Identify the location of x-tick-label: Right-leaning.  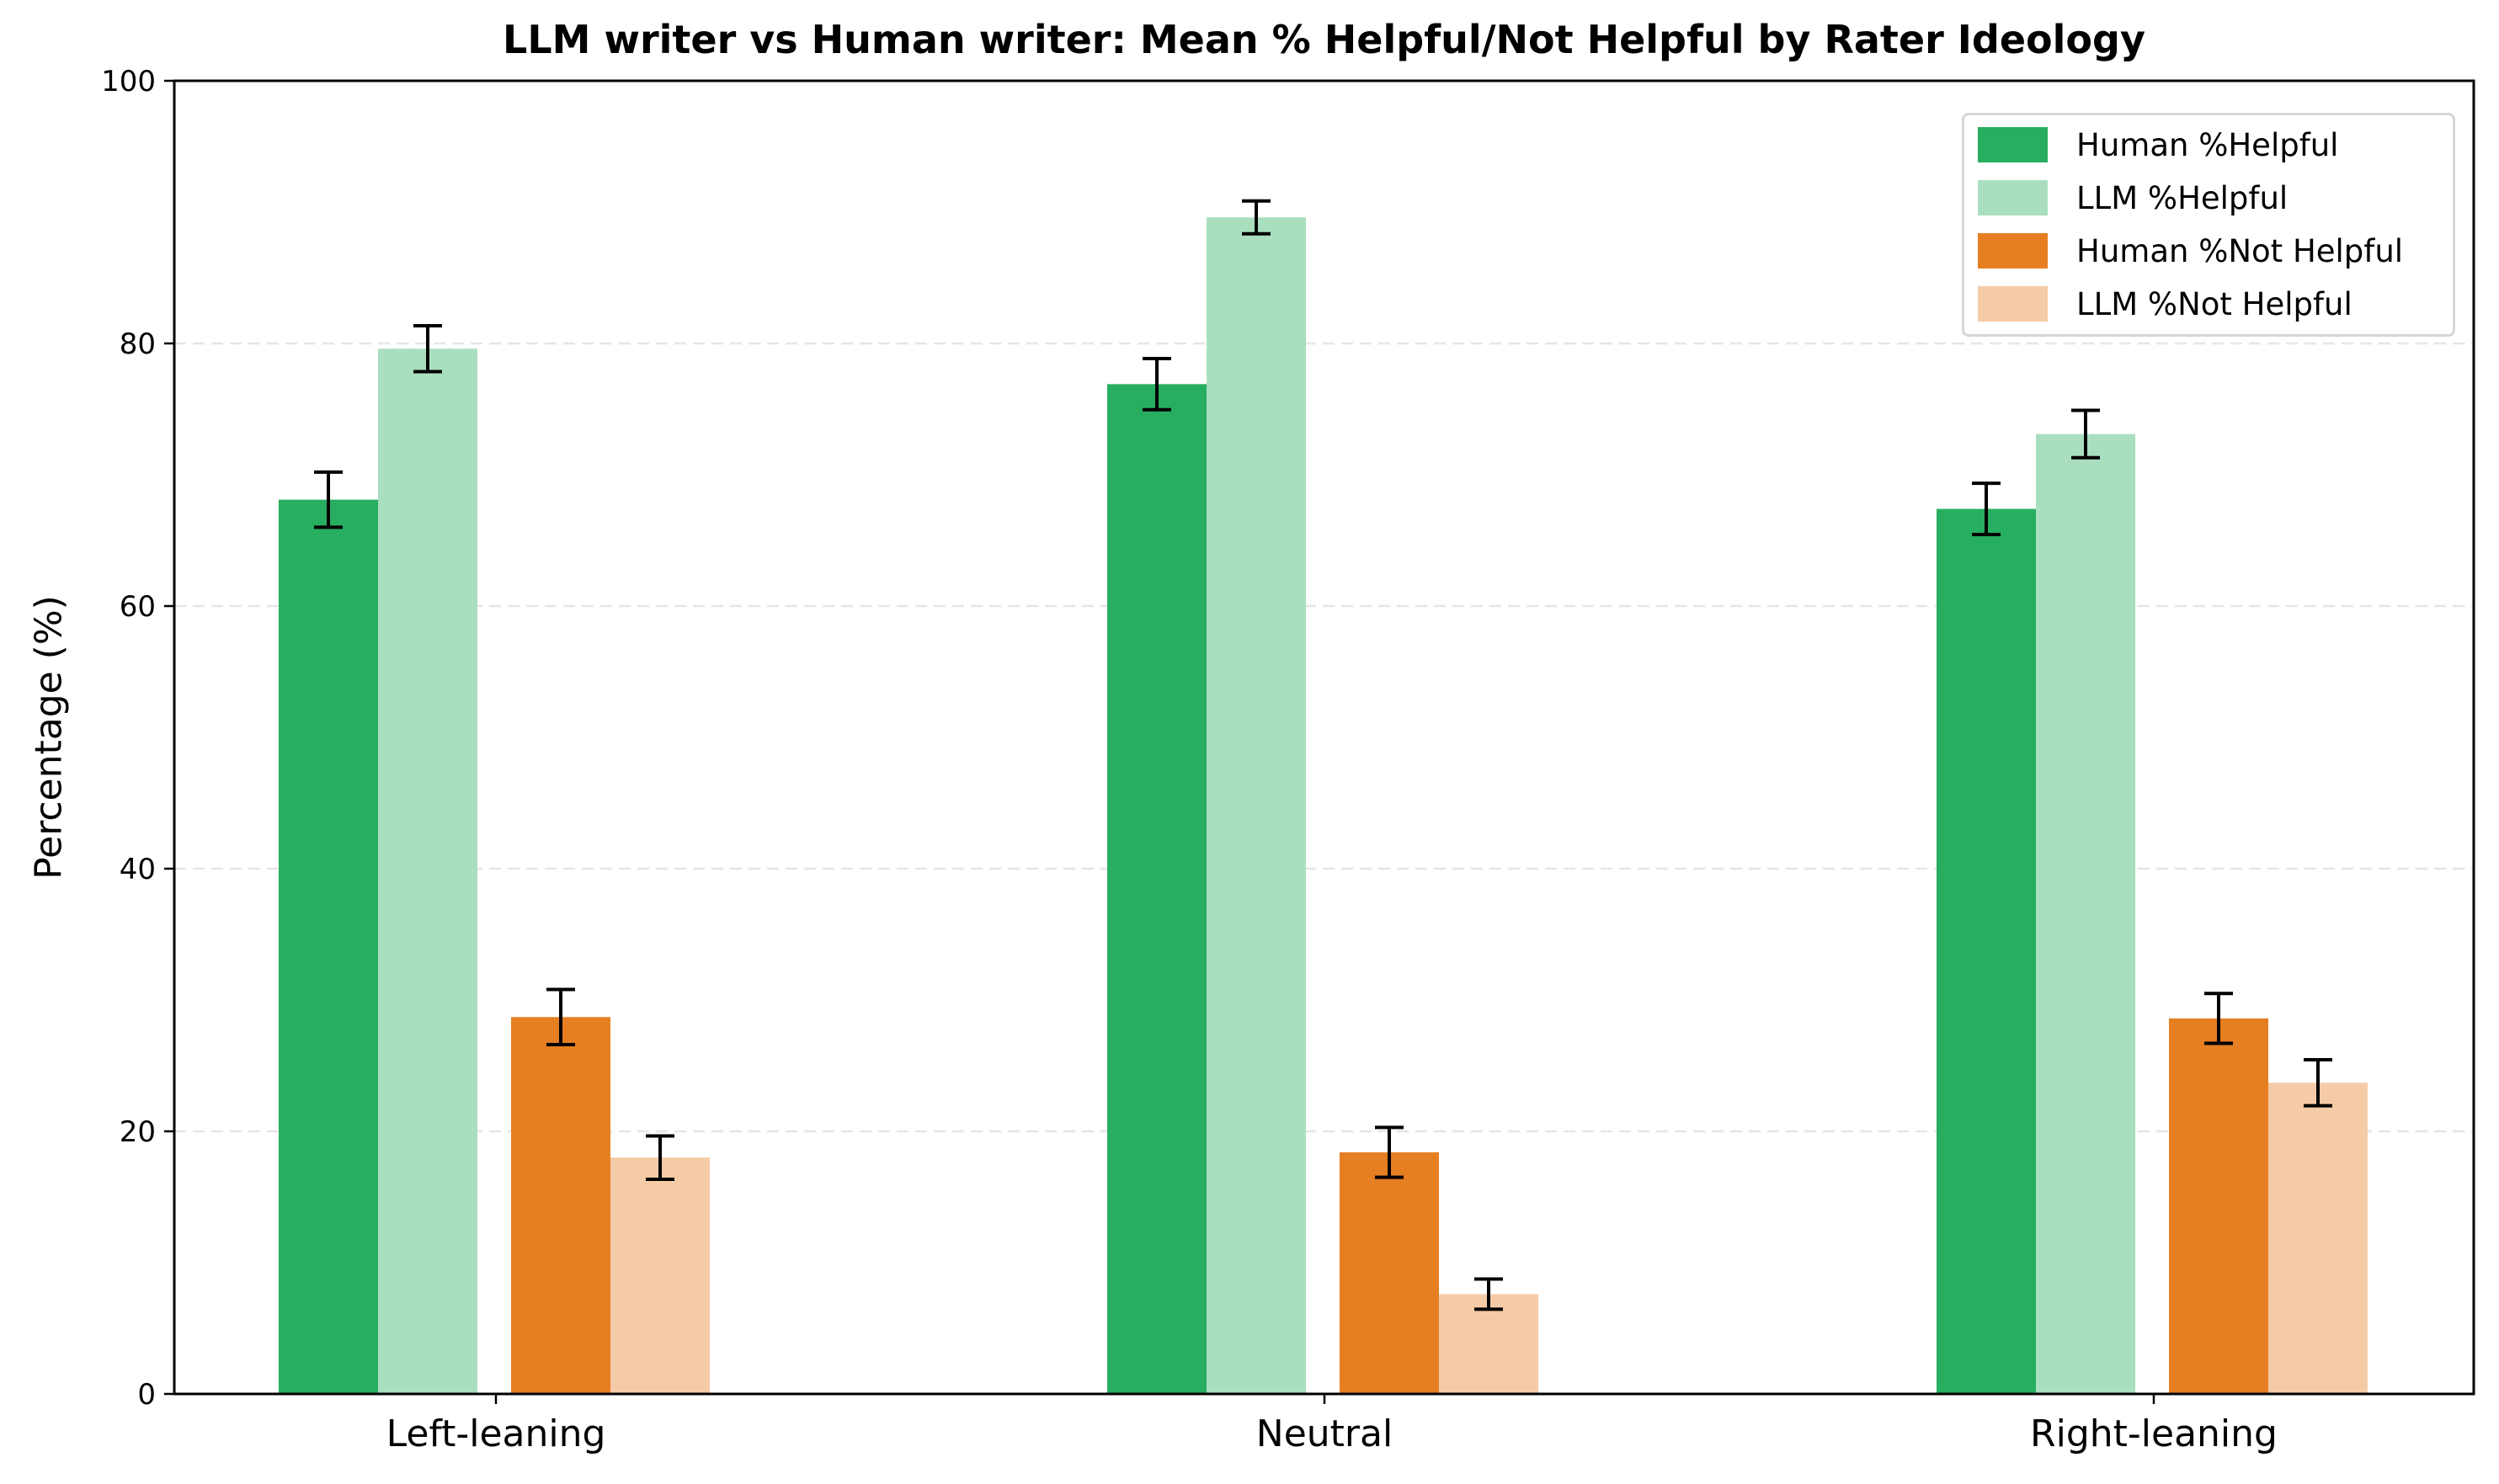
(2154, 1433).